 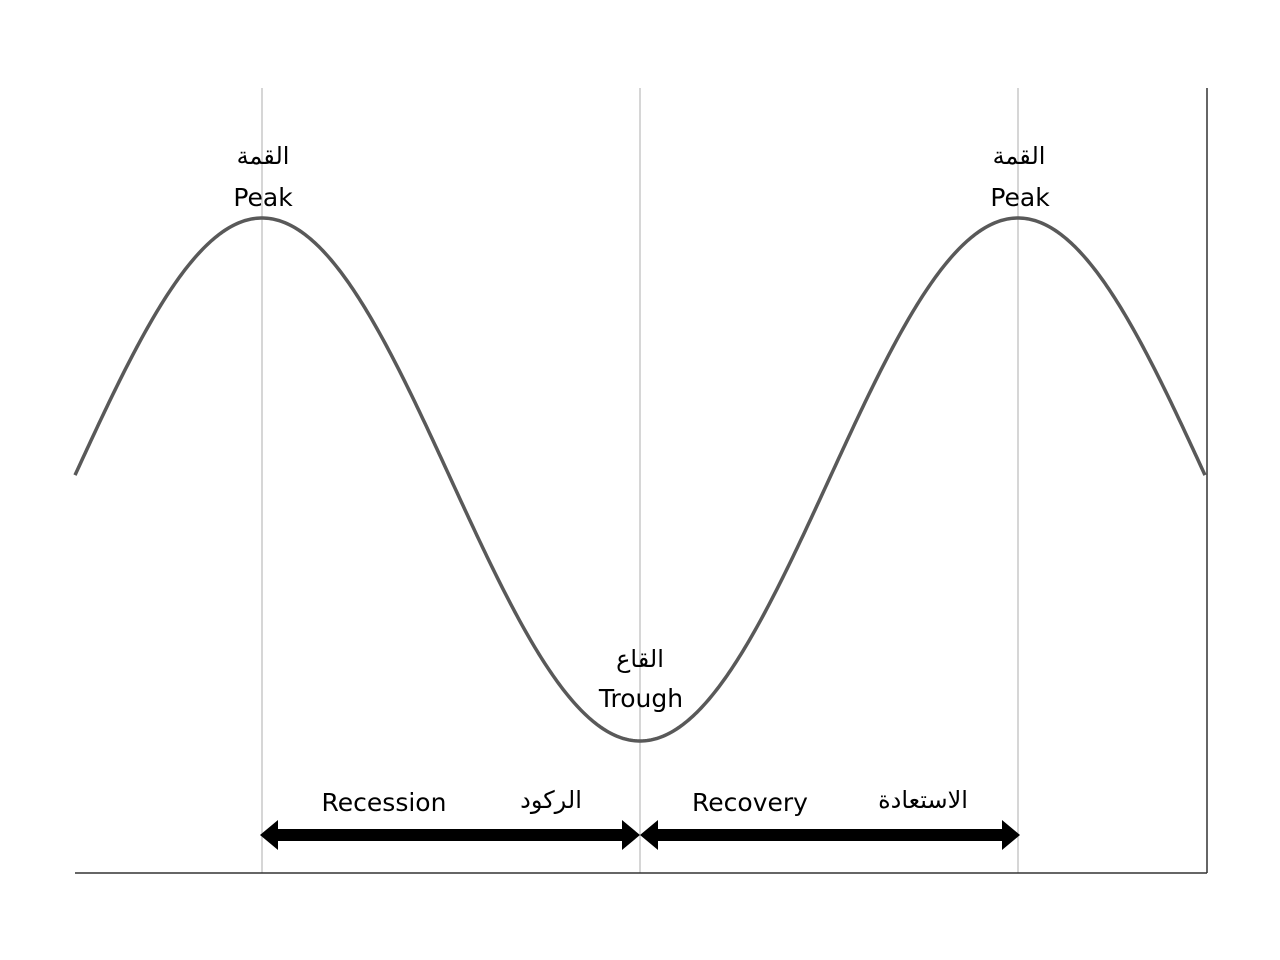 What do you see at coordinates (640, 698) in the screenshot?
I see `trough-label: Trough` at bounding box center [640, 698].